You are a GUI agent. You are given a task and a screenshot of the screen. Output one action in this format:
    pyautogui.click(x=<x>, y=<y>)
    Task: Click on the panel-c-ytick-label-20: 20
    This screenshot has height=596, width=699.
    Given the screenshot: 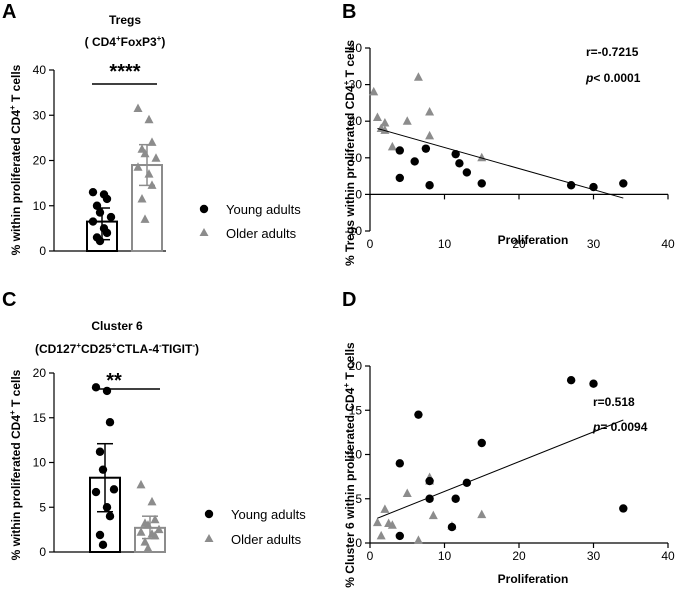 What is the action you would take?
    pyautogui.click(x=40, y=373)
    